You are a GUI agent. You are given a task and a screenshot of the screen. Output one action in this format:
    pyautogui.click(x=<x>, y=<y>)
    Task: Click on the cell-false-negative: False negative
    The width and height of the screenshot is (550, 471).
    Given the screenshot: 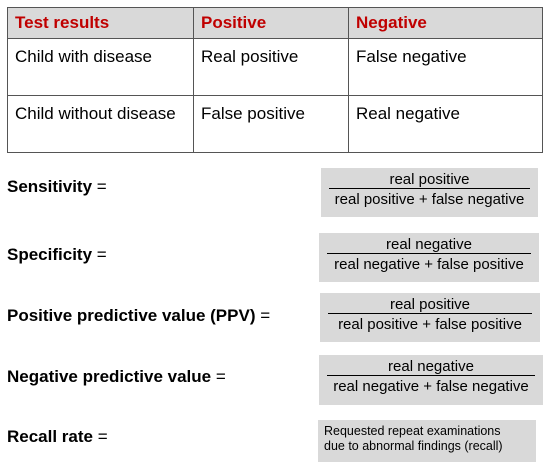 What is the action you would take?
    pyautogui.click(x=445, y=67)
    